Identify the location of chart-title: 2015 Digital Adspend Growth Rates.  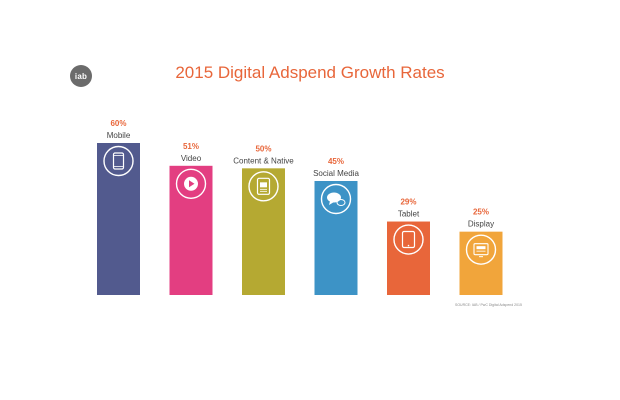
(310, 72).